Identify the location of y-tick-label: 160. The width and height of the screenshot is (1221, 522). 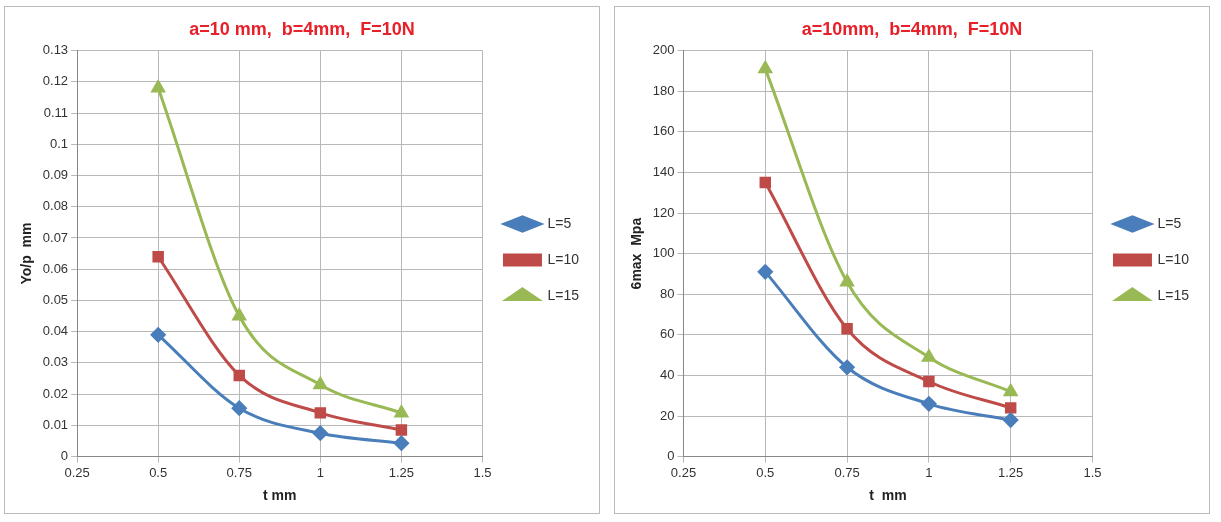
(663, 131).